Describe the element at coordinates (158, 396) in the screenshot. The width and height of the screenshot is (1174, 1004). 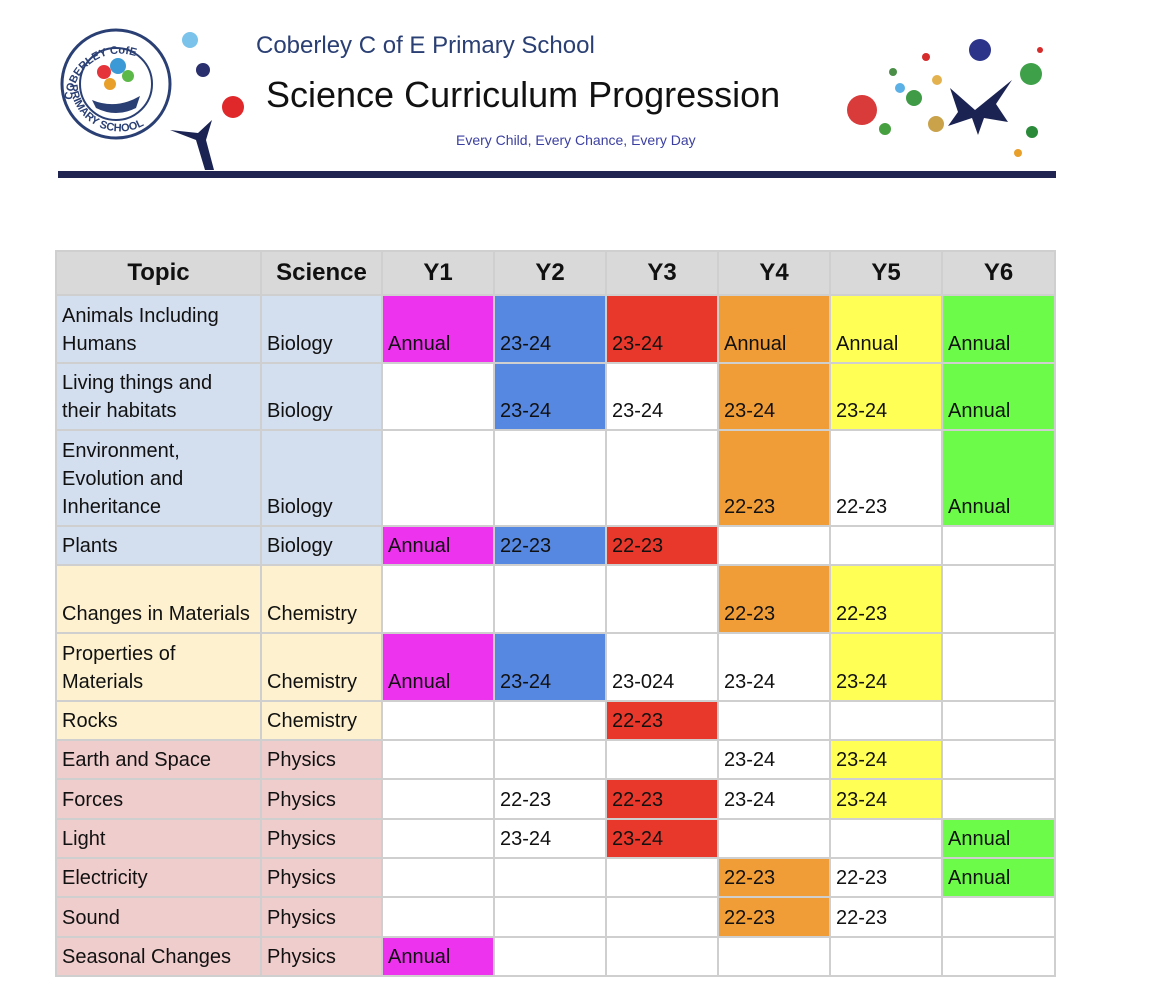
I see `topic-cell: Living things and their habitats` at that location.